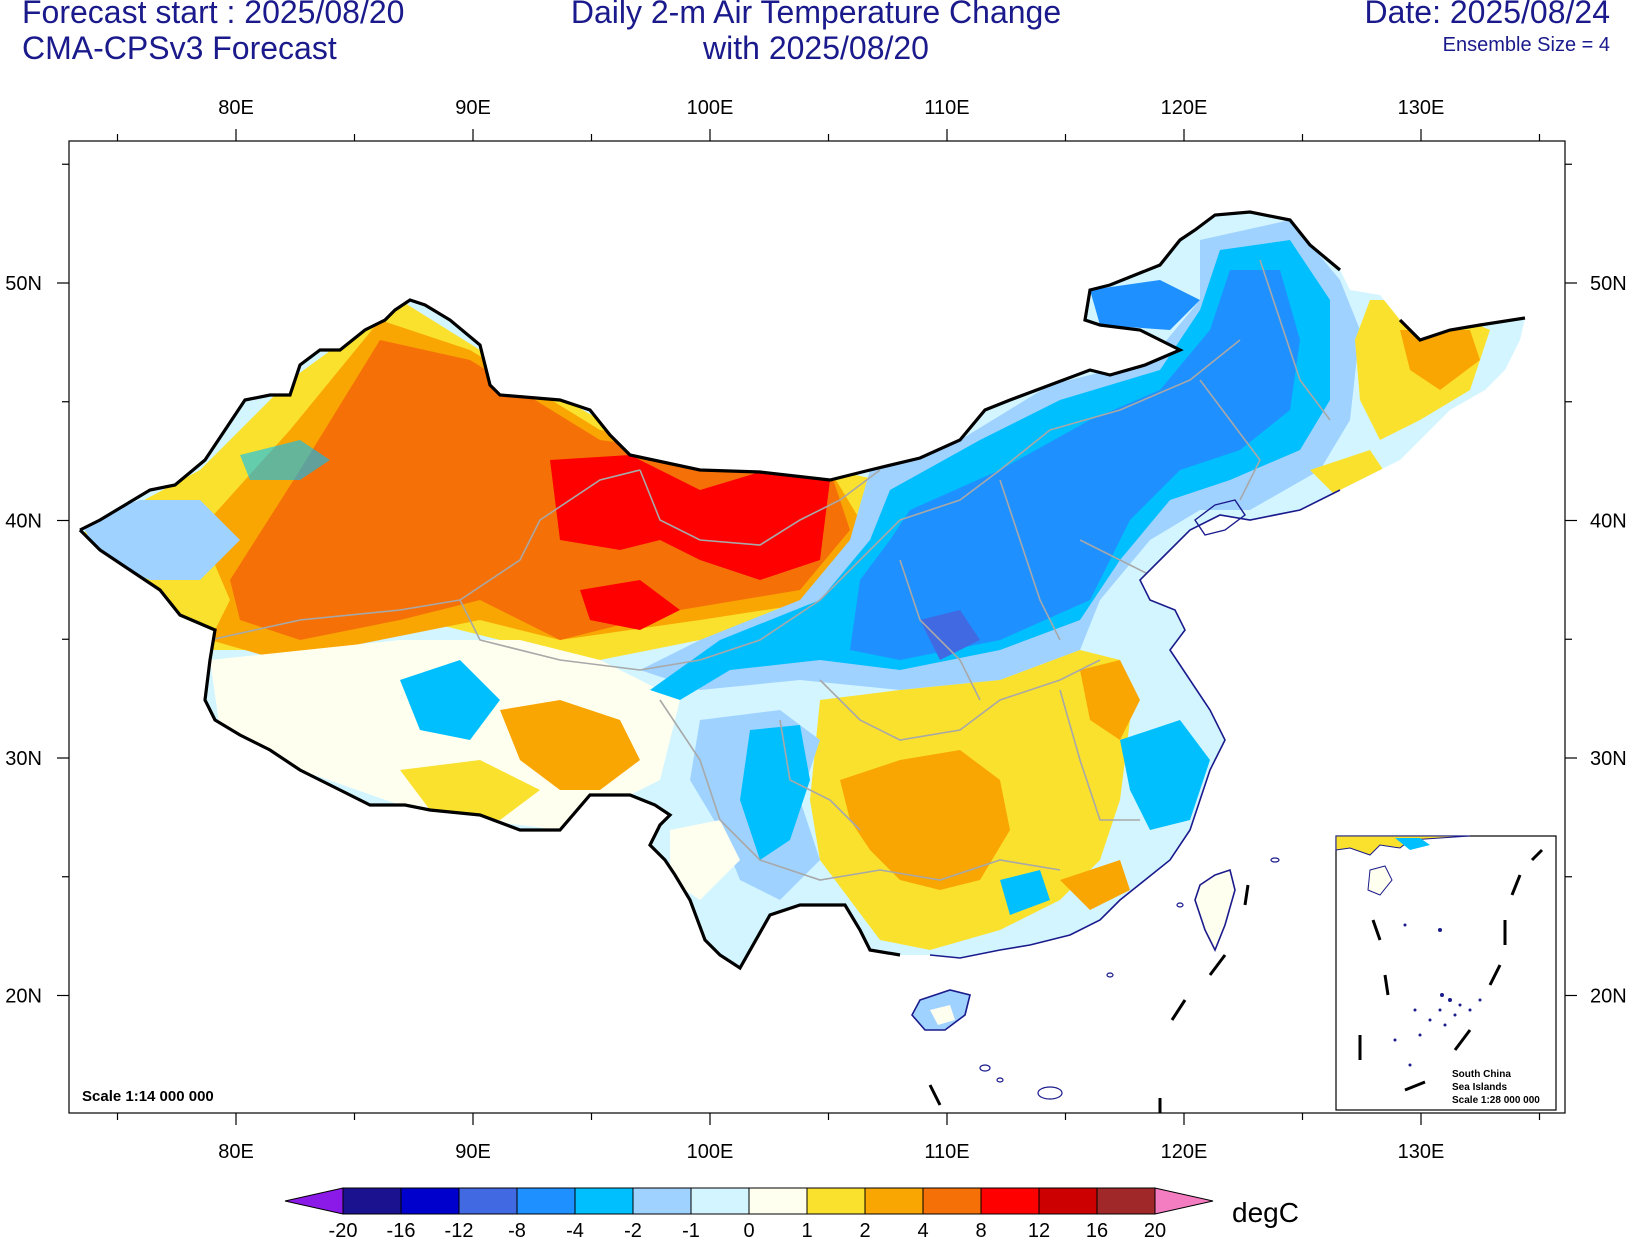 Image resolution: width=1632 pixels, height=1241 pixels. What do you see at coordinates (691, 1230) in the screenshot?
I see `colorbar-label: -1` at bounding box center [691, 1230].